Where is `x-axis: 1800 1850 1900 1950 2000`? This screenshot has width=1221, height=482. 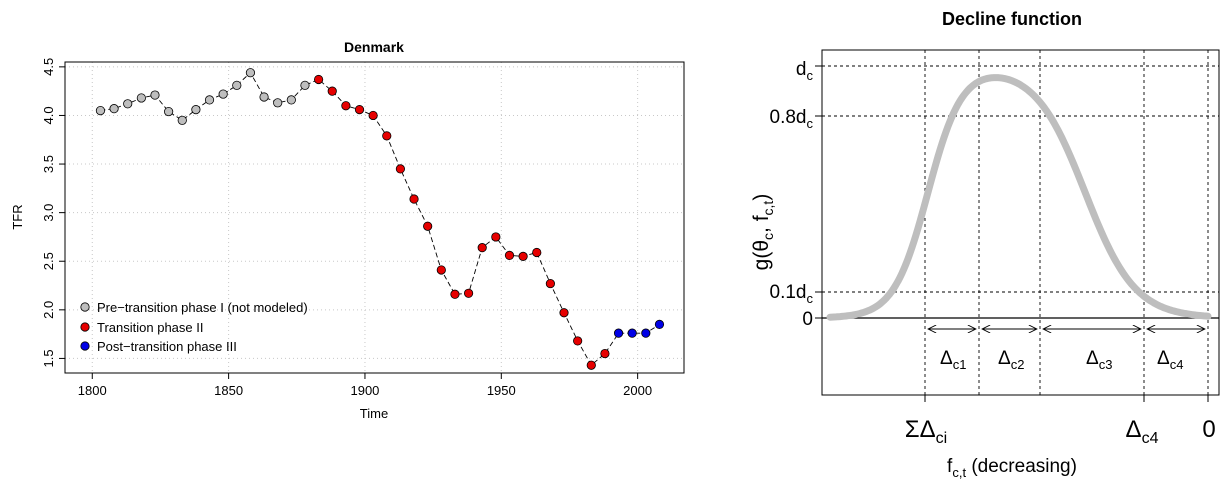 x-axis: 1800 1850 1900 1950 2000 is located at coordinates (365, 385).